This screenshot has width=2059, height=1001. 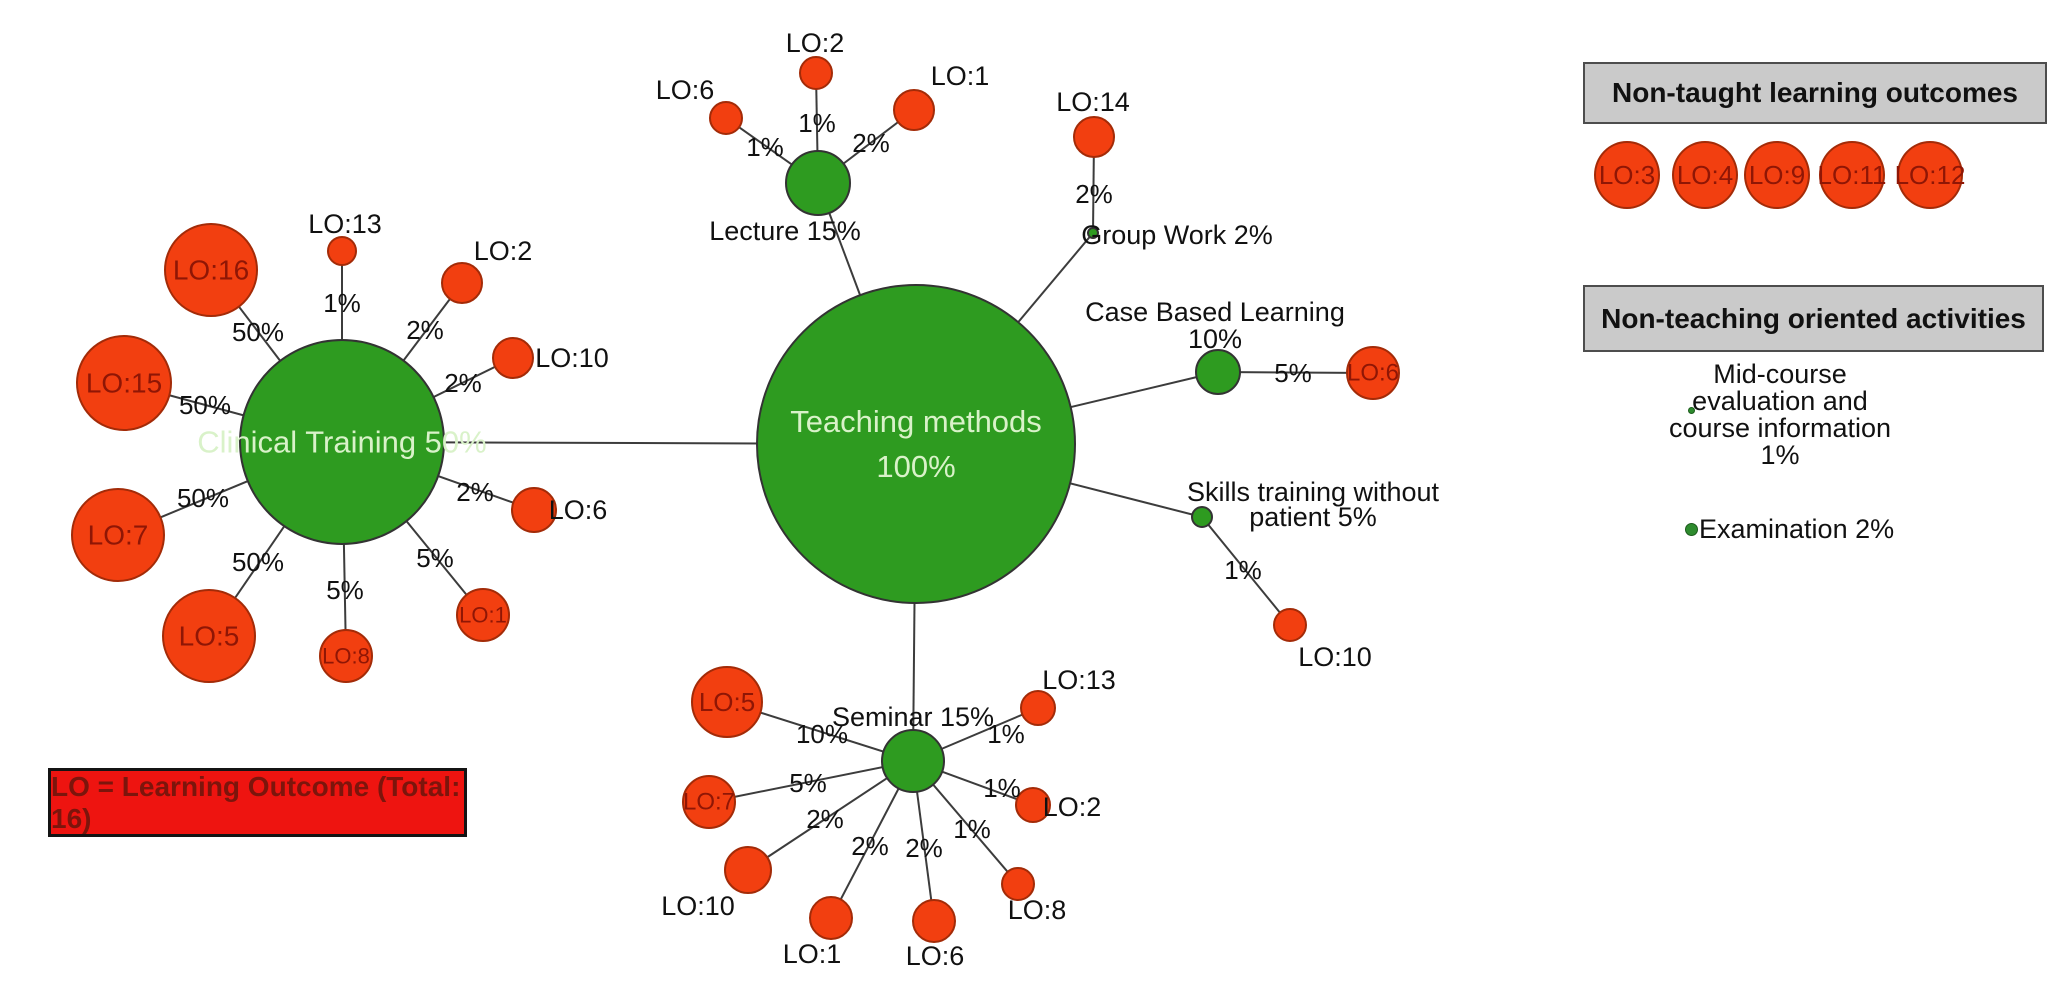 I want to click on non-taught-lo3-label: LO:3, so click(x=1627, y=174).